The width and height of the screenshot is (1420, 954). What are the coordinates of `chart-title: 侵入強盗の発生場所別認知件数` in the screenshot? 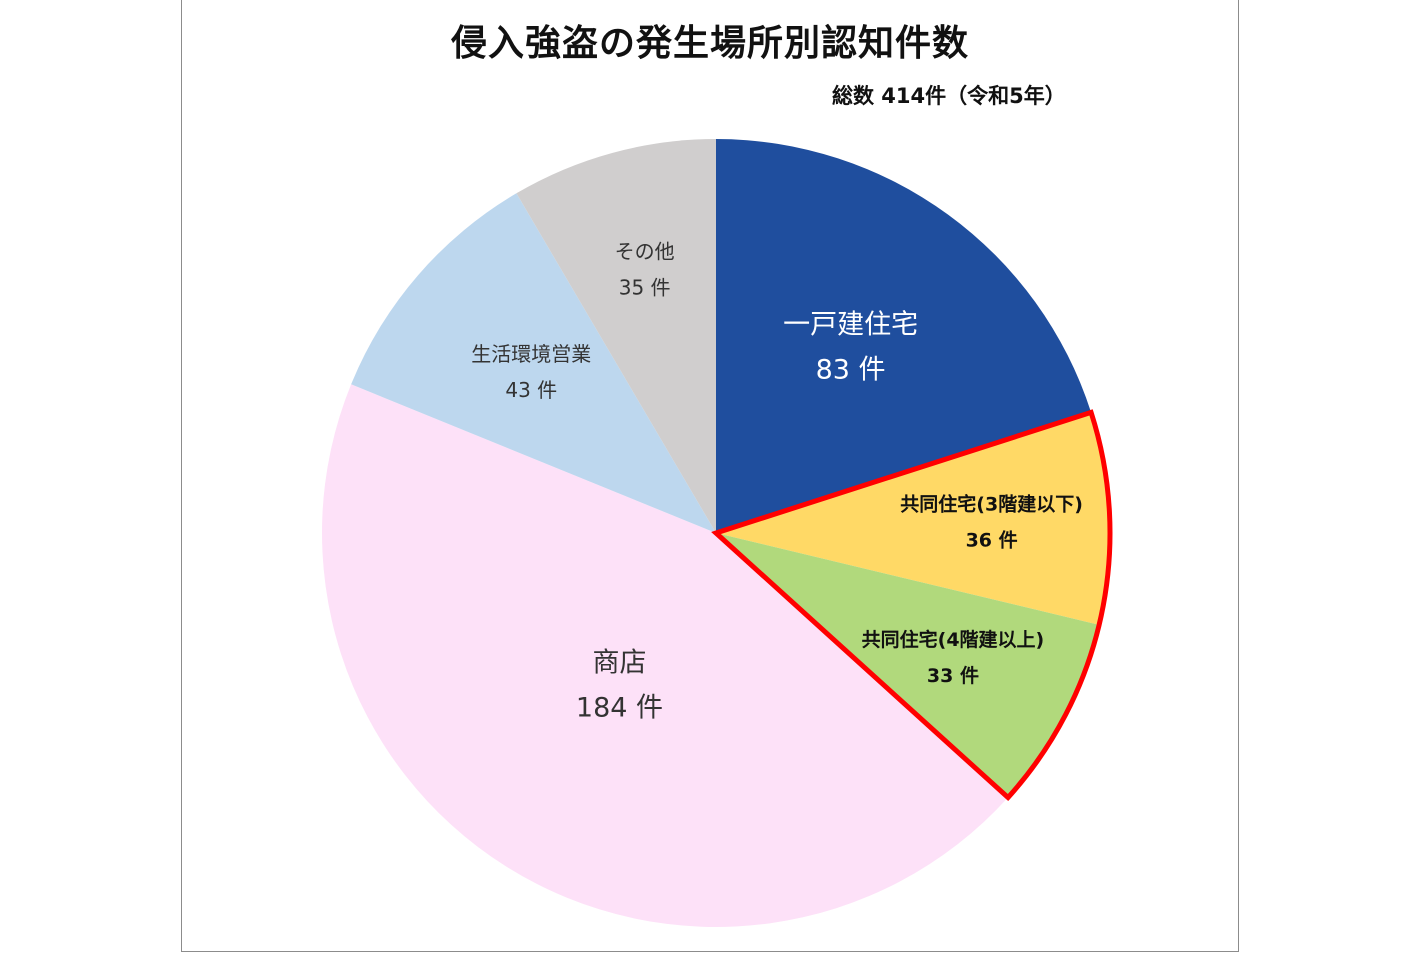 It's located at (709, 43).